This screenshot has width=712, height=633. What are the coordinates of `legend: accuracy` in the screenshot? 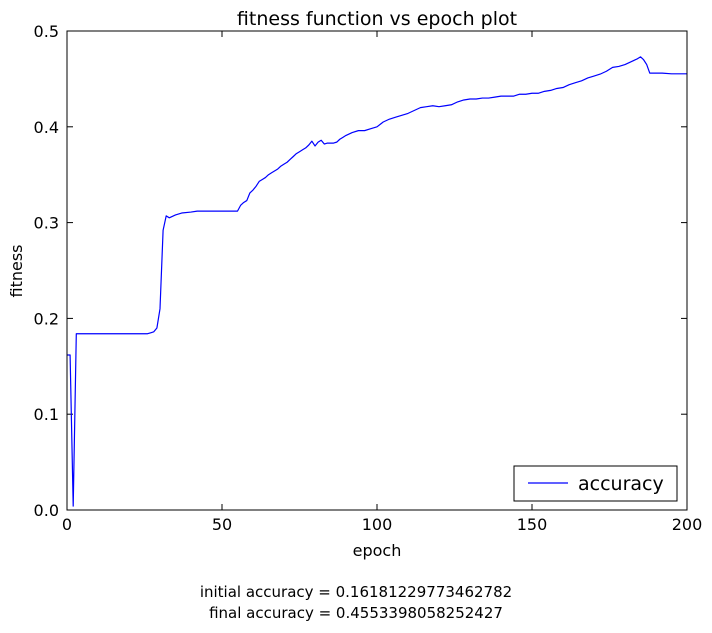 It's located at (595, 483).